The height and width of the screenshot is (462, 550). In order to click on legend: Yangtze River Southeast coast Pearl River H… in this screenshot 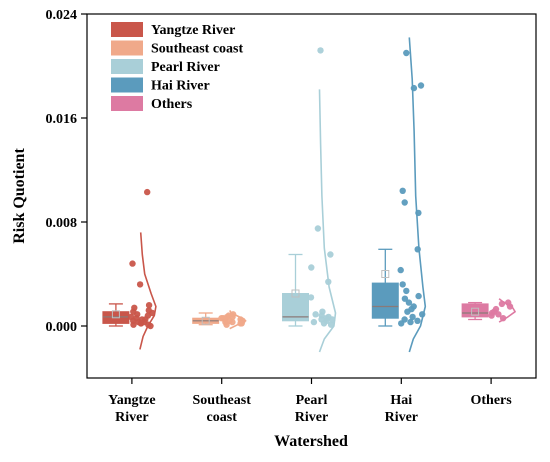, I will do `click(177, 67)`.